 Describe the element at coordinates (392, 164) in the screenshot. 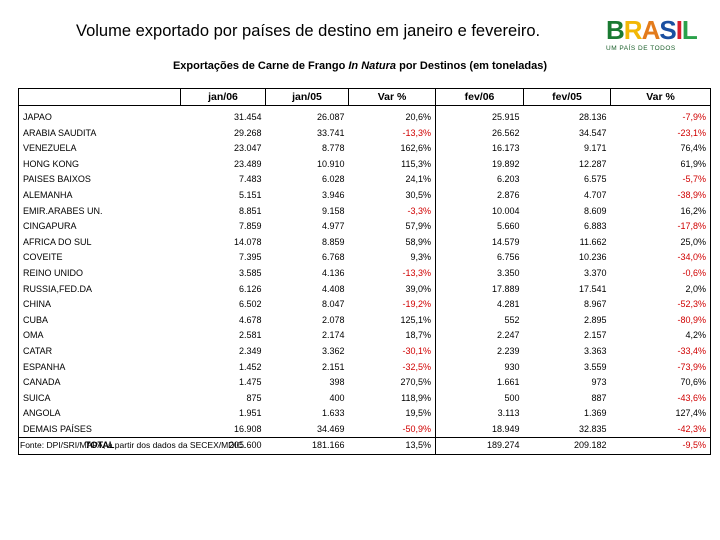

I see `varjan-cell: 115,3%` at that location.